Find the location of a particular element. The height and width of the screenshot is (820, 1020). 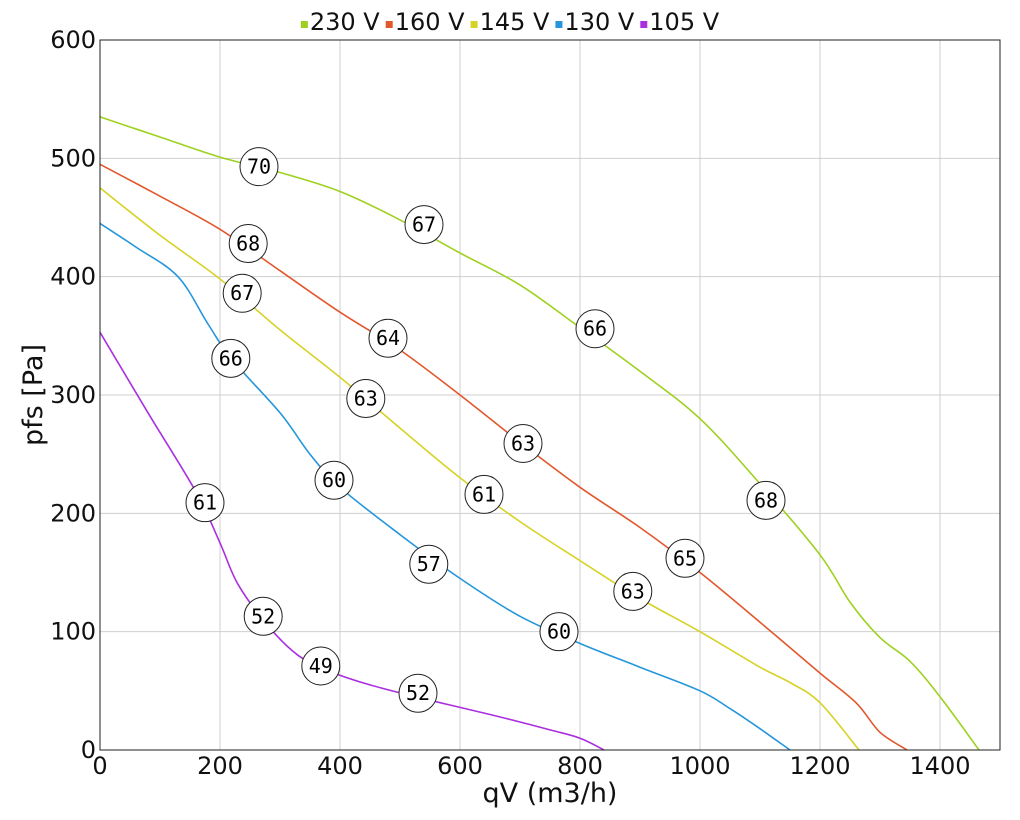

legend: 230 V 160 V 145 V 130 V 105 V is located at coordinates (510, 22).